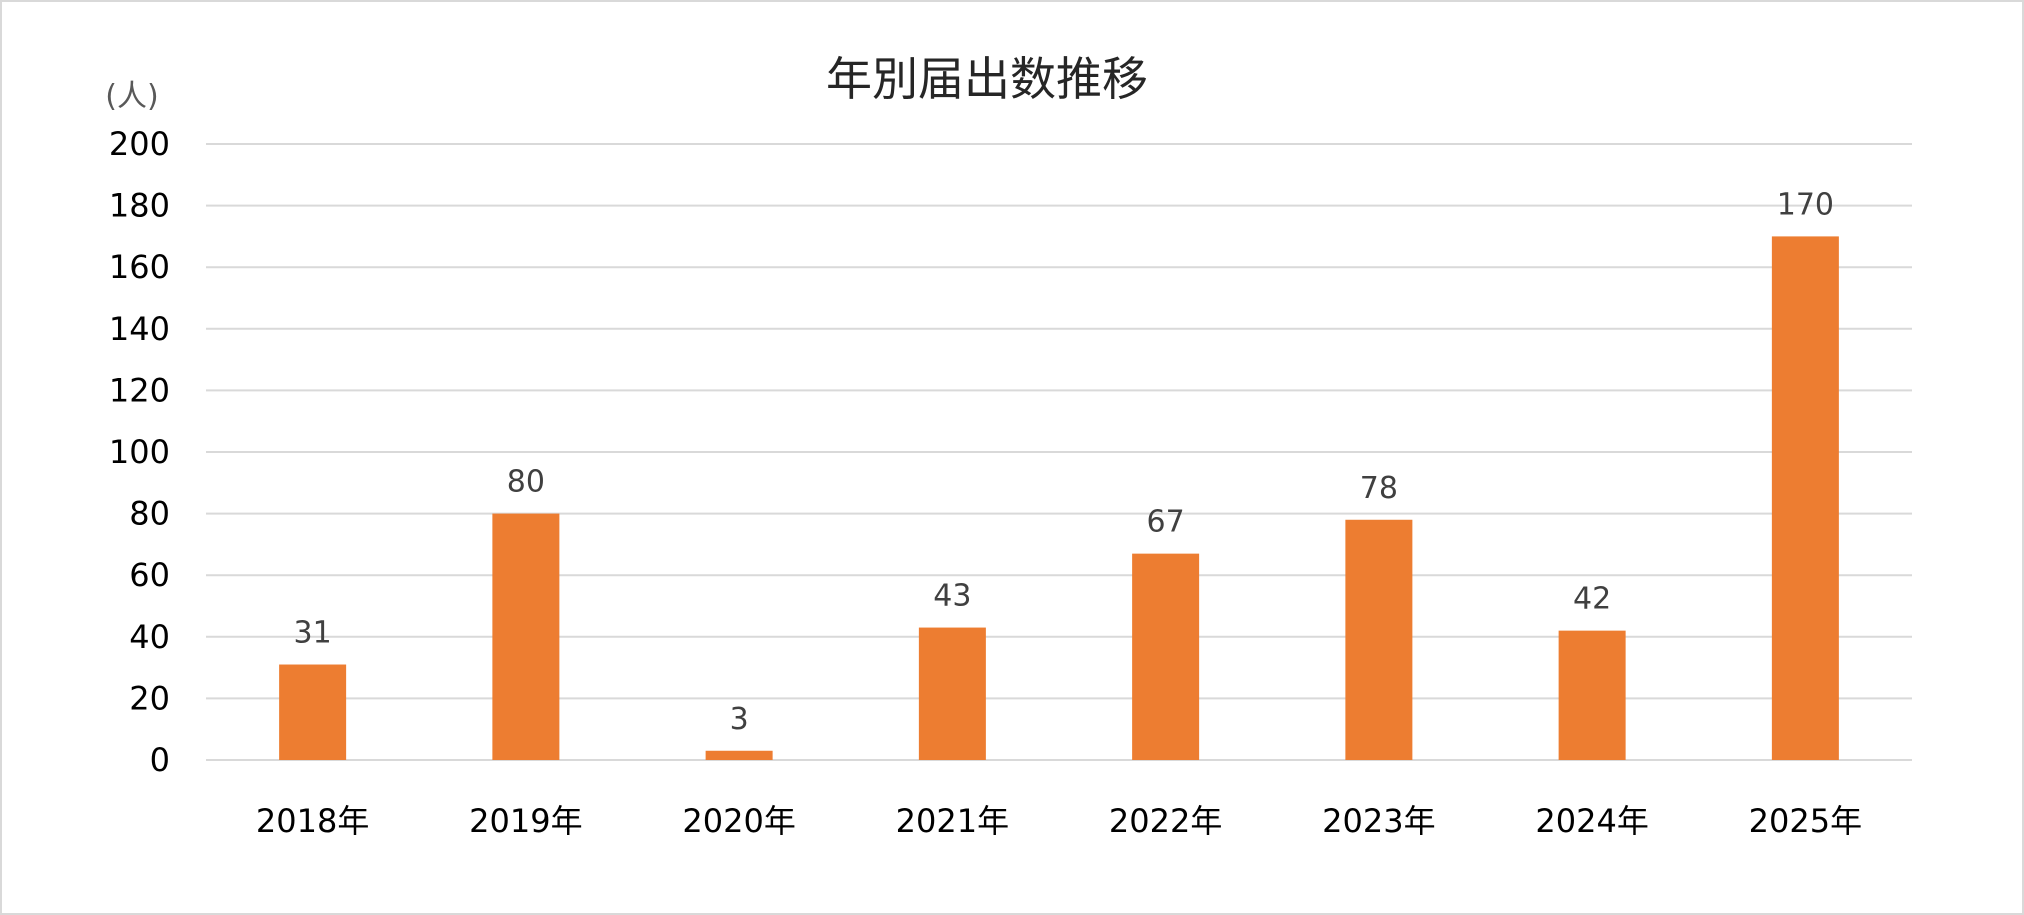 This screenshot has height=915, width=2024. I want to click on y-tick-label: 20, so click(149, 698).